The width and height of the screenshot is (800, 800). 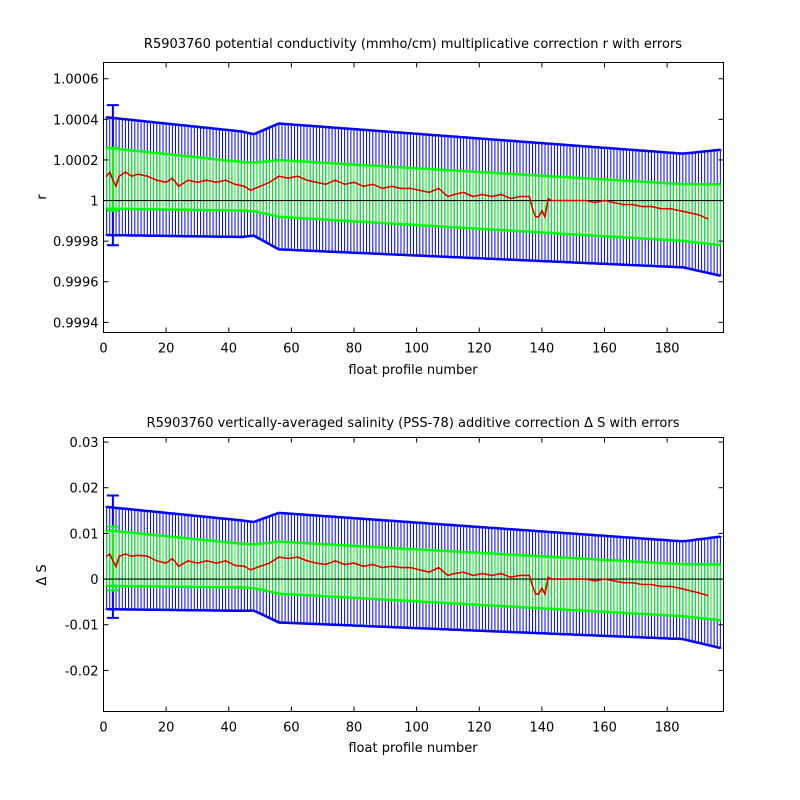 What do you see at coordinates (82, 626) in the screenshot?
I see `y-tick-label: -0.01` at bounding box center [82, 626].